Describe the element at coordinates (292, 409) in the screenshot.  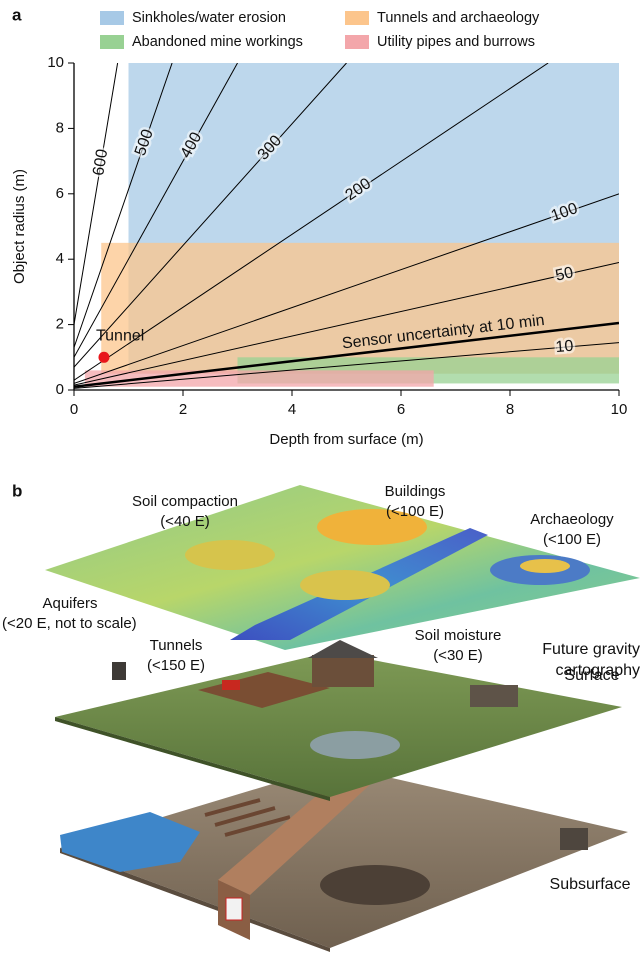
I see `x-tick-label: 4` at that location.